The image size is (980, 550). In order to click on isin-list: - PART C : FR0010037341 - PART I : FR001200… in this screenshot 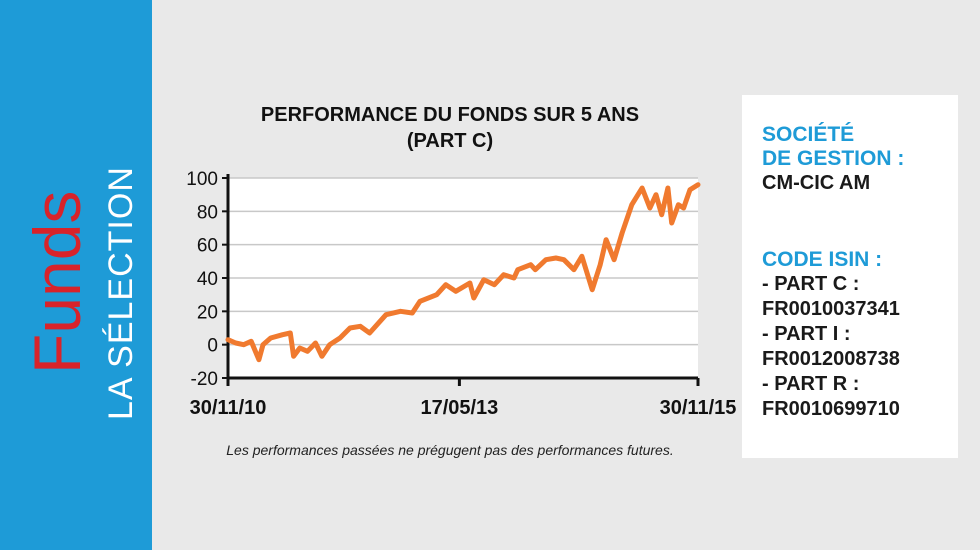, I will do `click(860, 347)`.